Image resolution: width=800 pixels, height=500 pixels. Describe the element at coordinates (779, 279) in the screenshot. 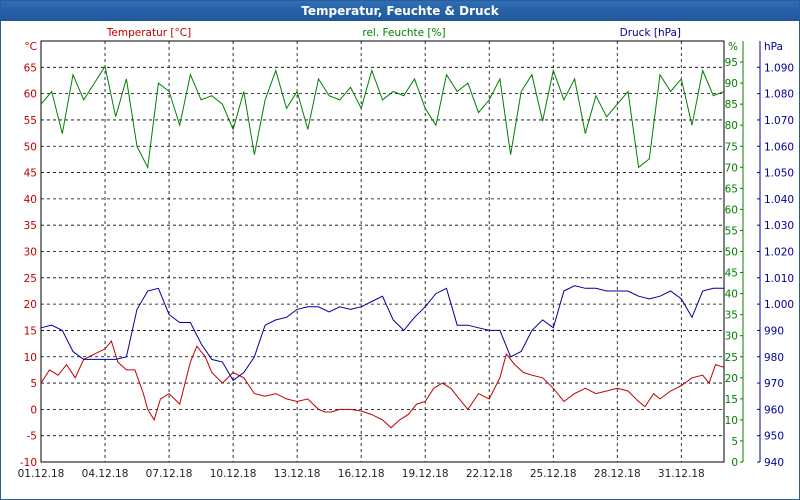

I see `y-tick-label-pressure: 1.010` at that location.